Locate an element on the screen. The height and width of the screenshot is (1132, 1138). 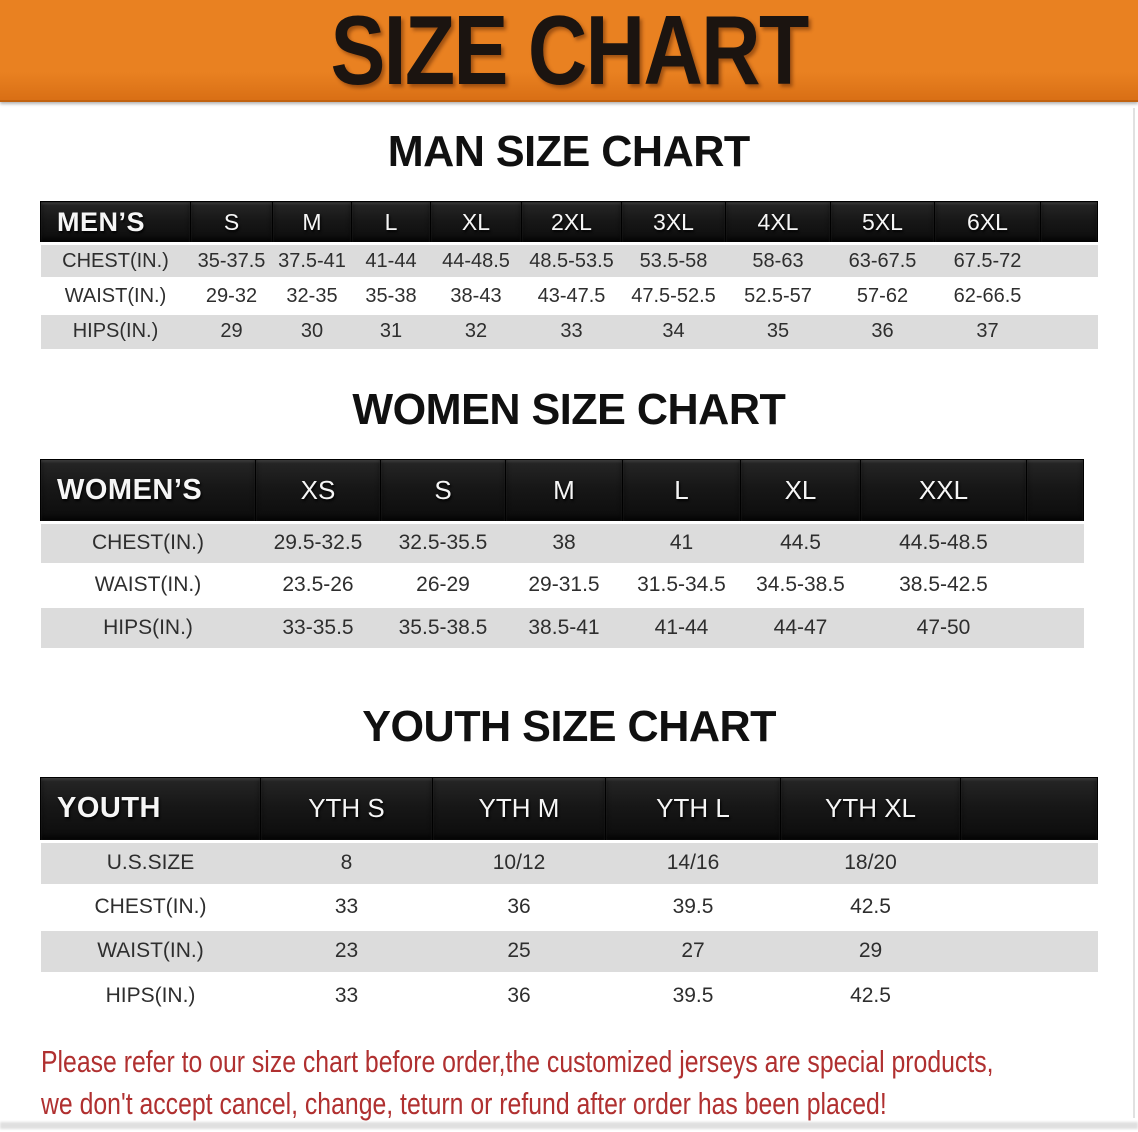
size-col-header: 4XL is located at coordinates (778, 223).